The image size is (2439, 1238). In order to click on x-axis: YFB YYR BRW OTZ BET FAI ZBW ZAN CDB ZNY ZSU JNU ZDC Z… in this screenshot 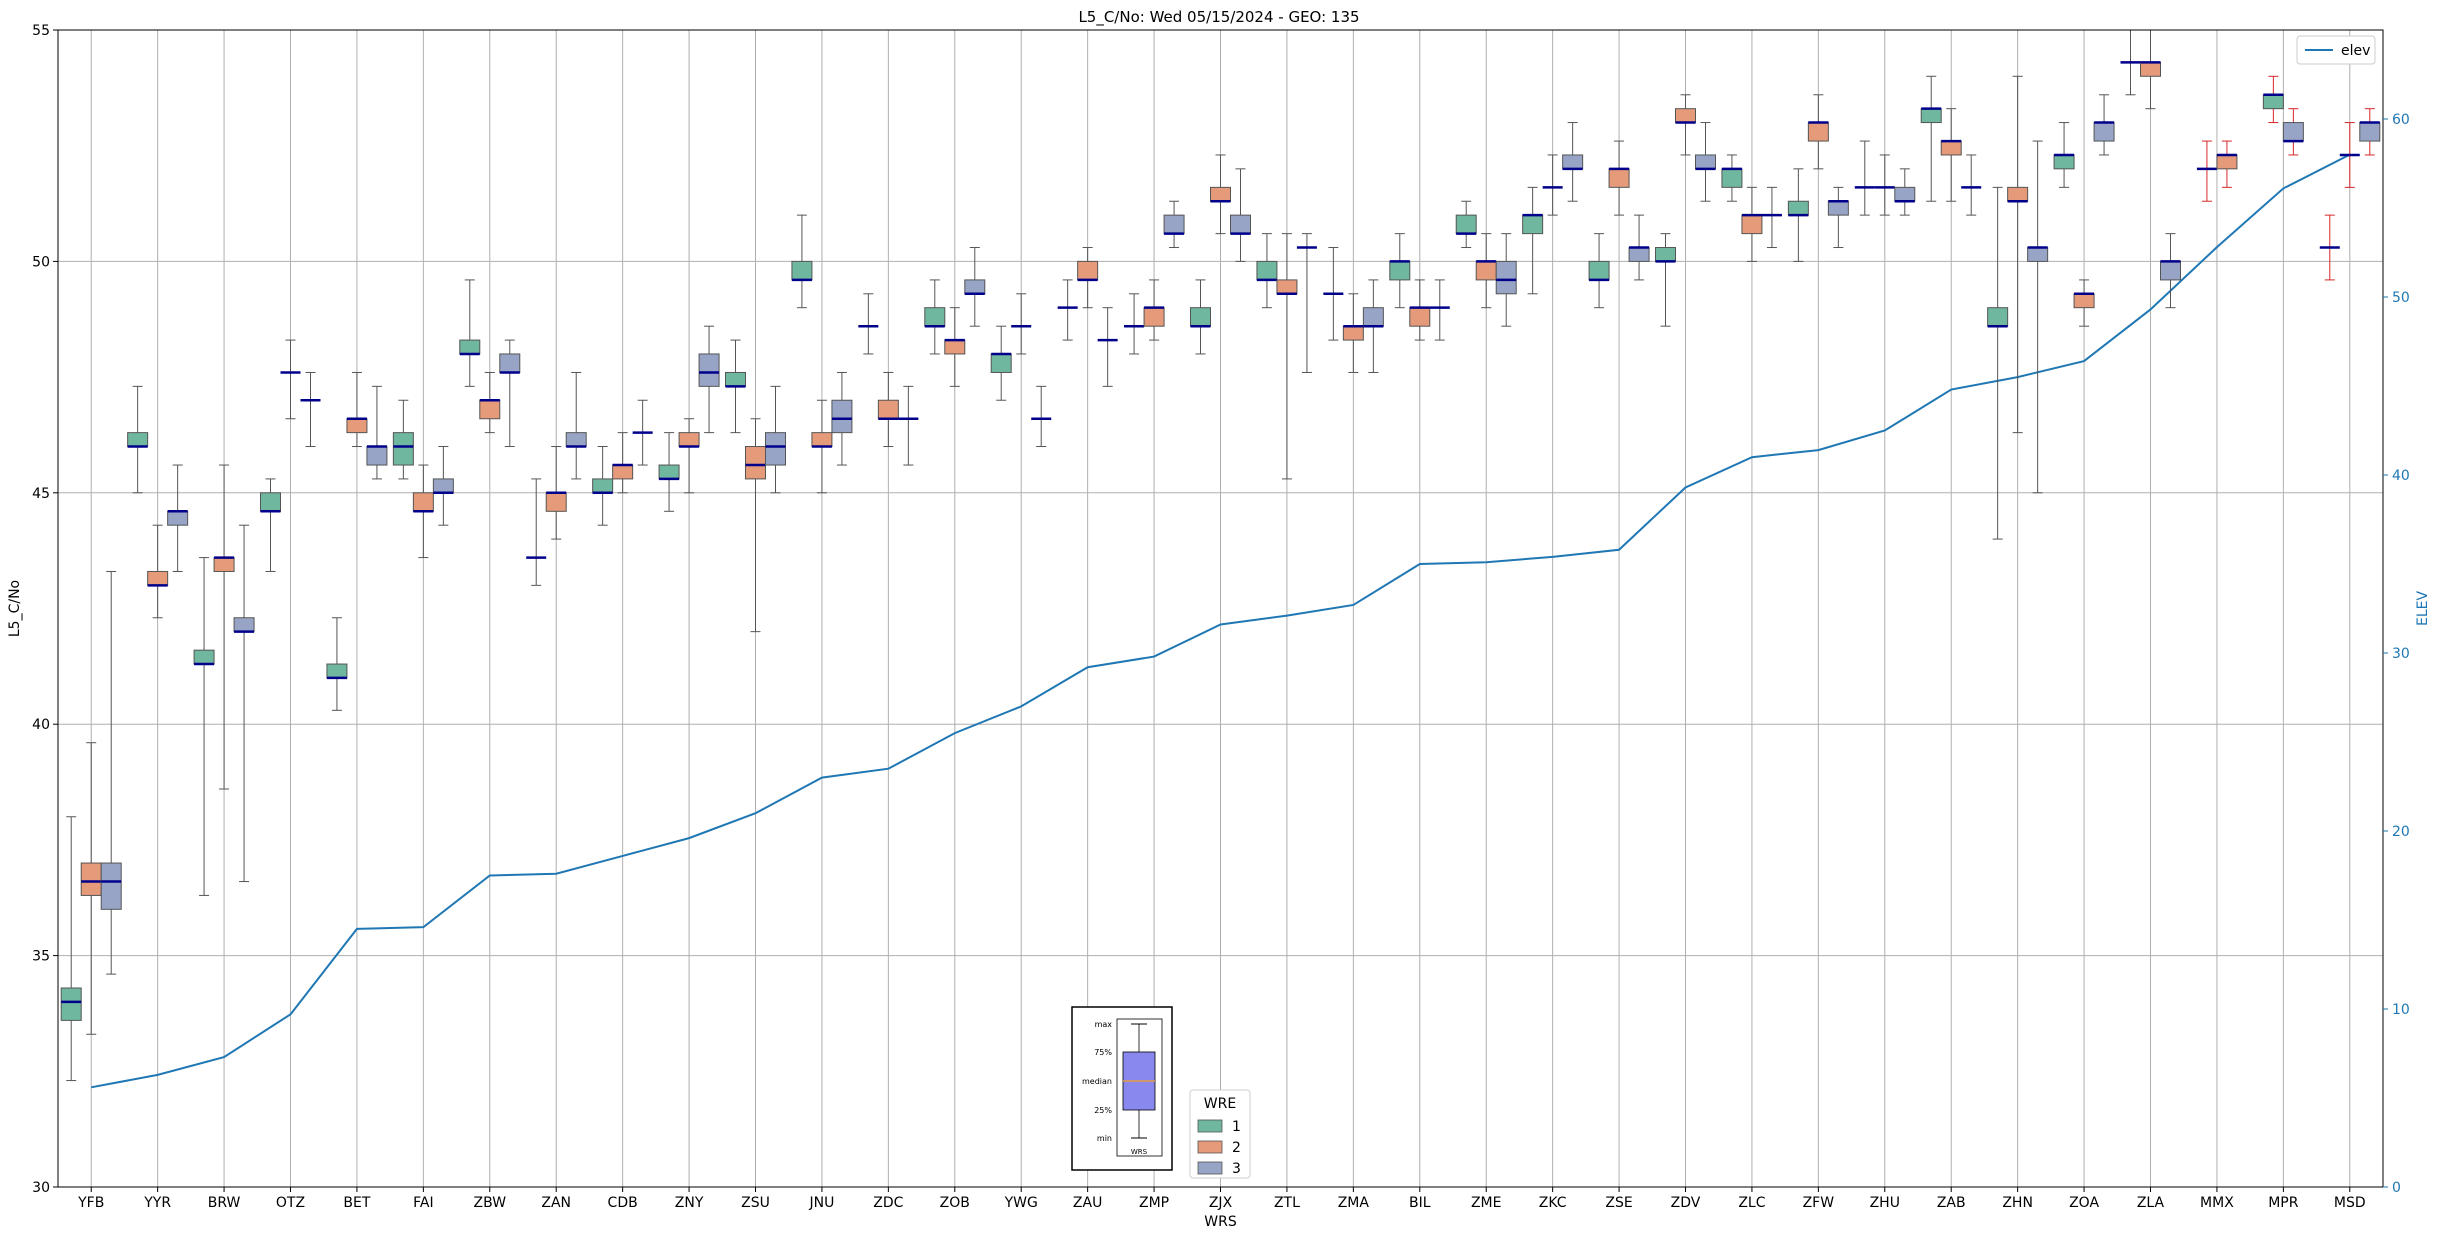, I will do `click(1221, 1199)`.